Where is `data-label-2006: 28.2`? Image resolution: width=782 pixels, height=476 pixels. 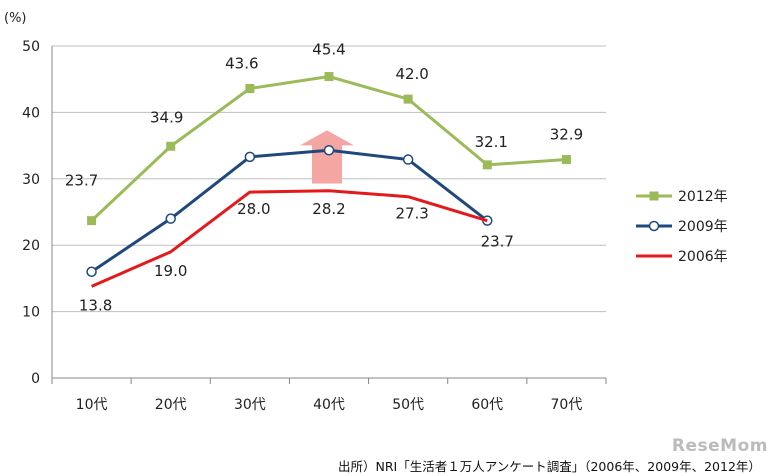 data-label-2006: 28.2 is located at coordinates (328, 209).